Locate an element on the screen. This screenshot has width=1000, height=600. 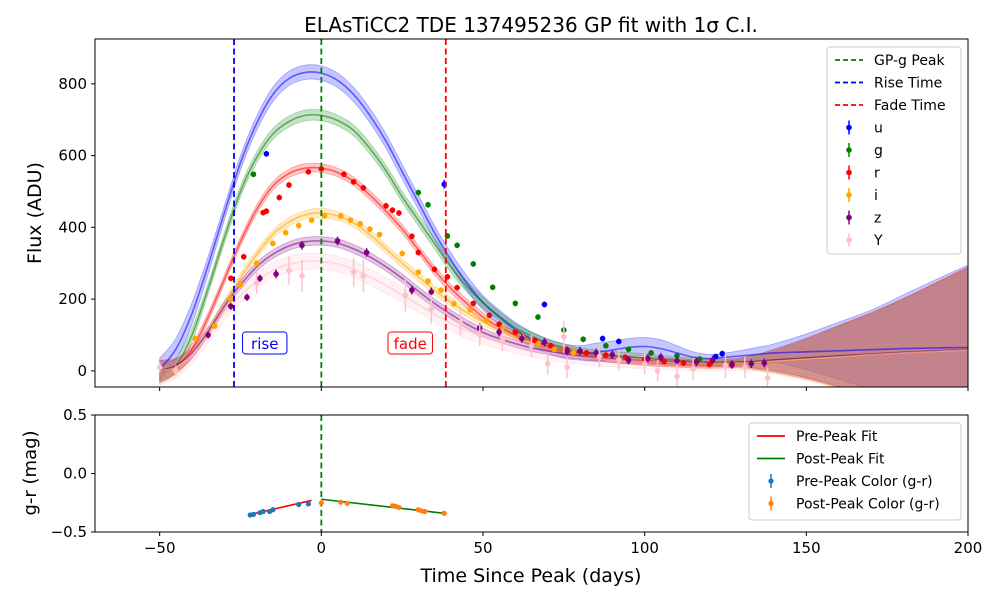
top-y-axis-label: Flux (ADU) is located at coordinates (35, 213).